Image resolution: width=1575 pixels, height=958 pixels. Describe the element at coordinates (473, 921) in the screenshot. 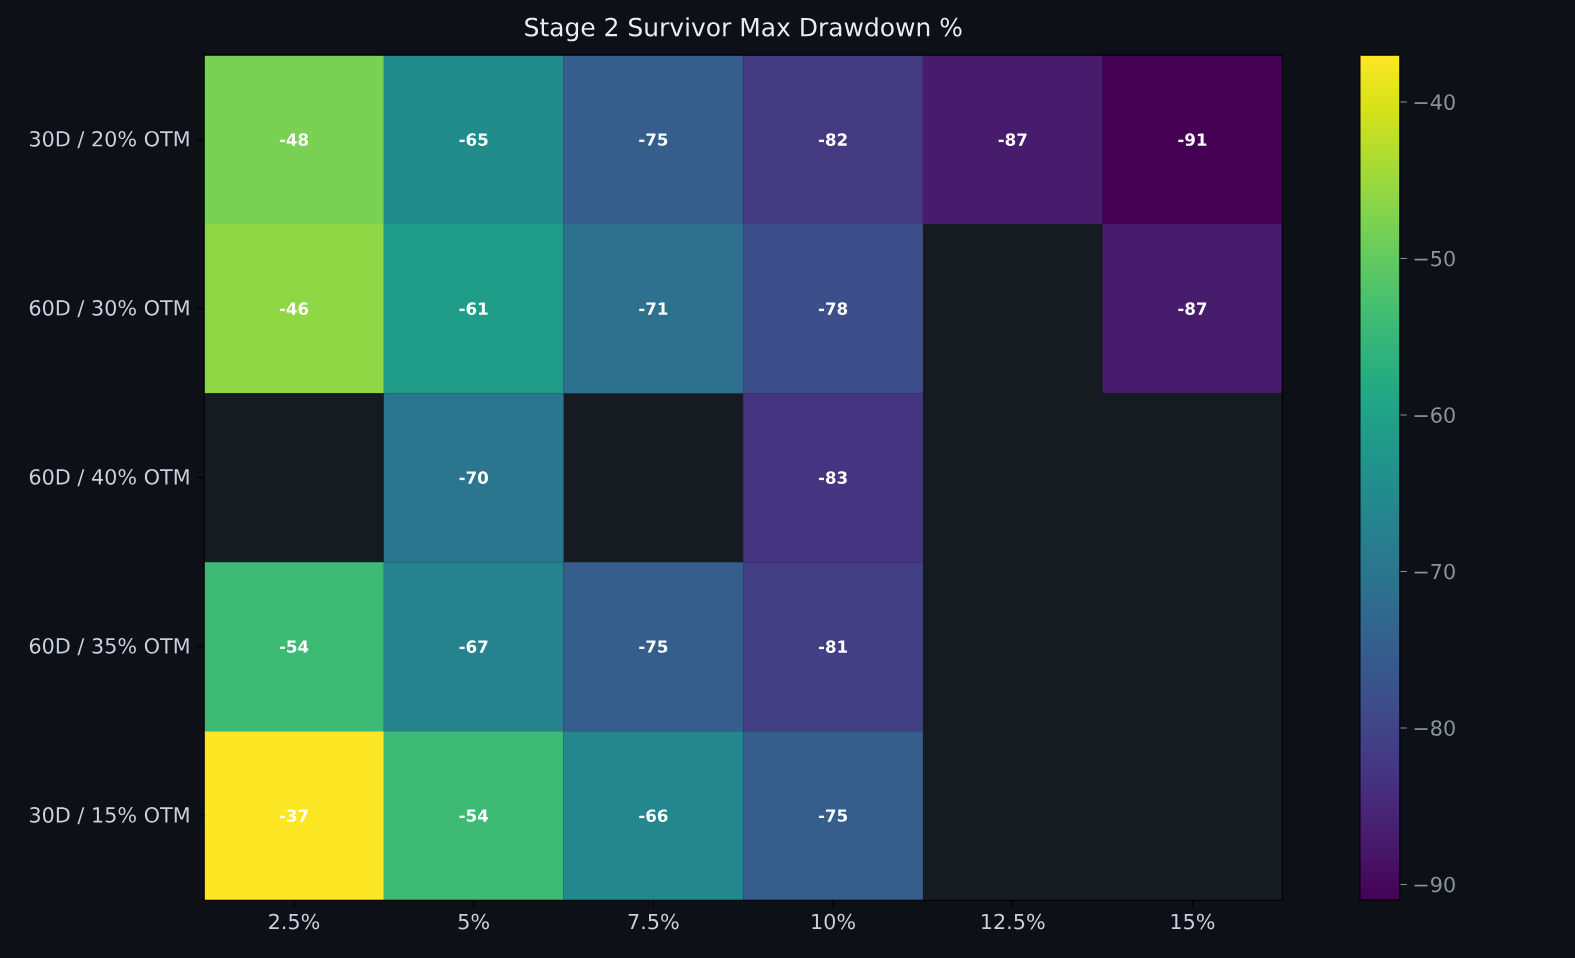

I see `x-tick-label: 5%` at that location.